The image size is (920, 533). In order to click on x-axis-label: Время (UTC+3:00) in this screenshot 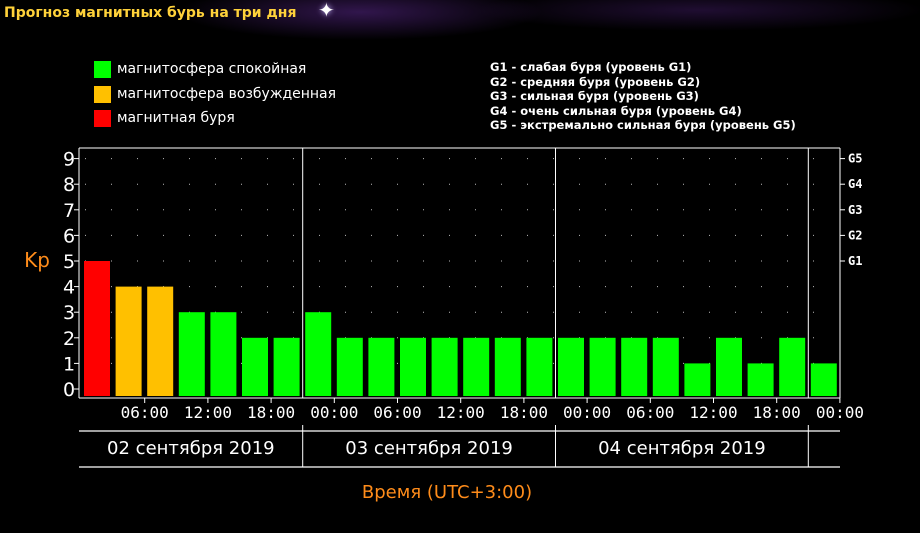, I will do `click(447, 492)`.